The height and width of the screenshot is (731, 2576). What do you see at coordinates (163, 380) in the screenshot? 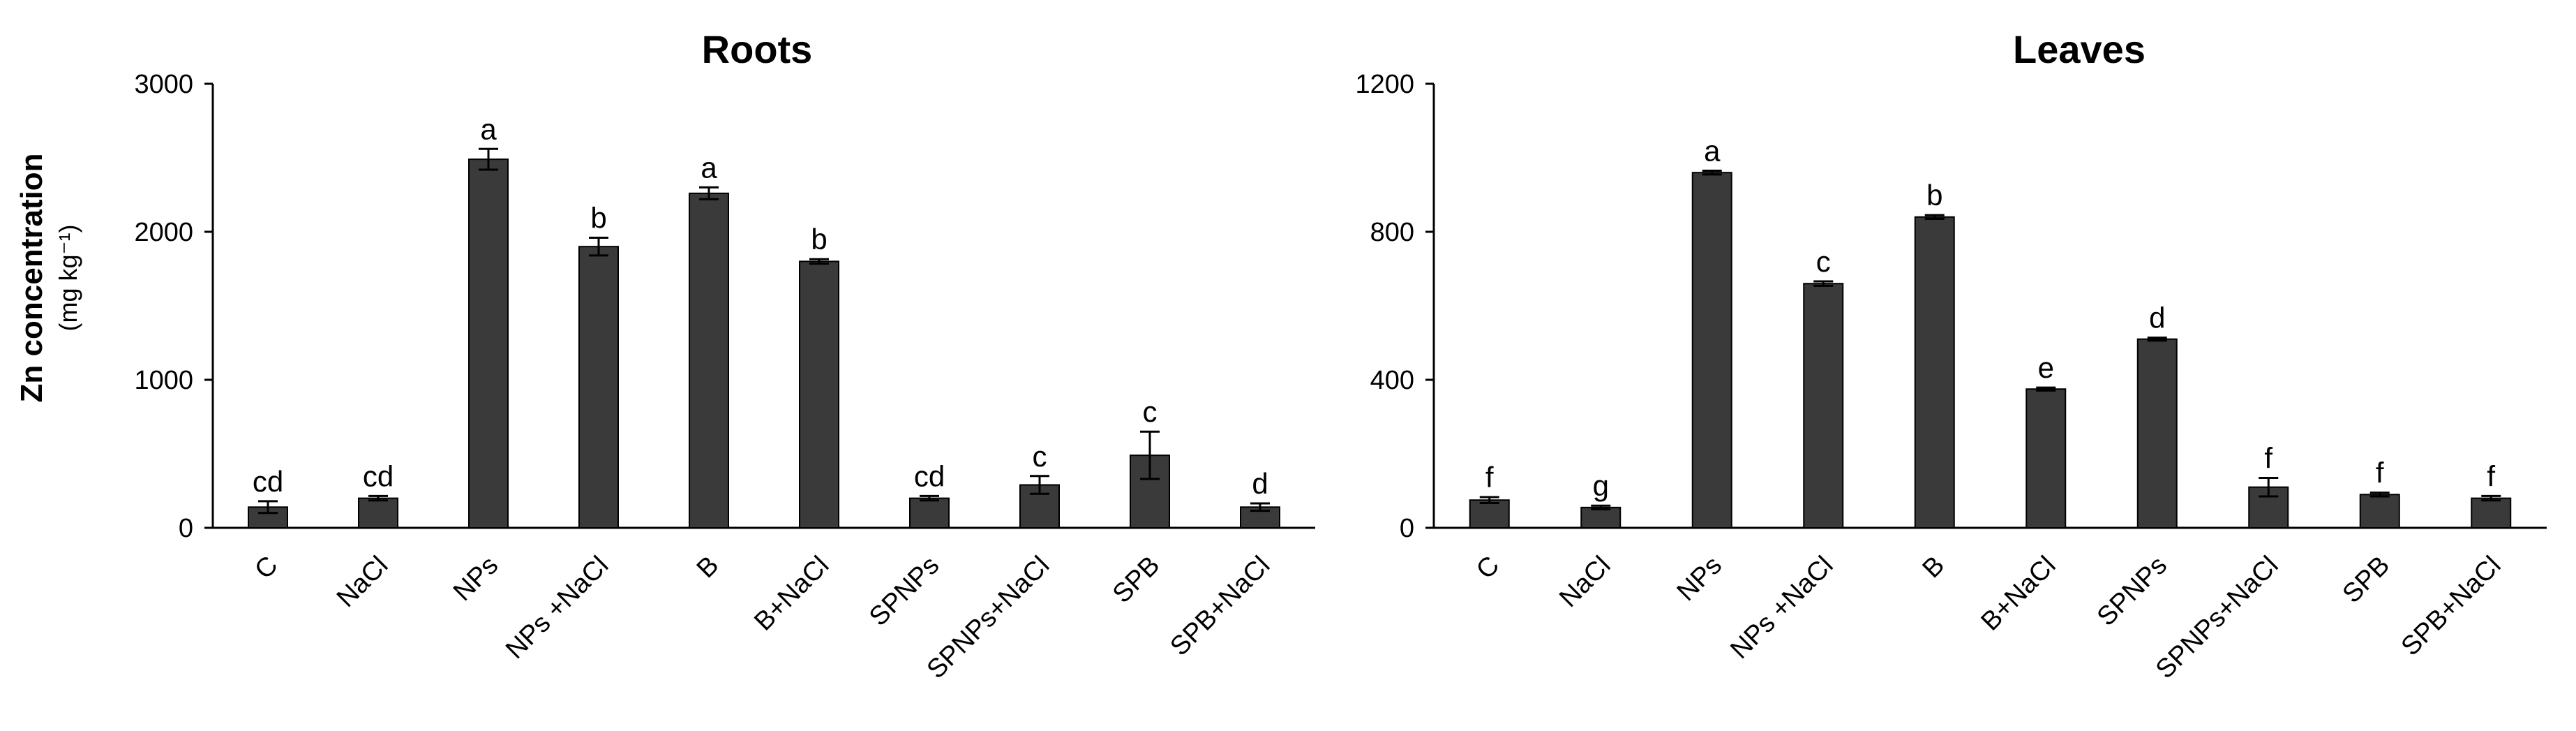
I see `y-tick-label: 1000` at bounding box center [163, 380].